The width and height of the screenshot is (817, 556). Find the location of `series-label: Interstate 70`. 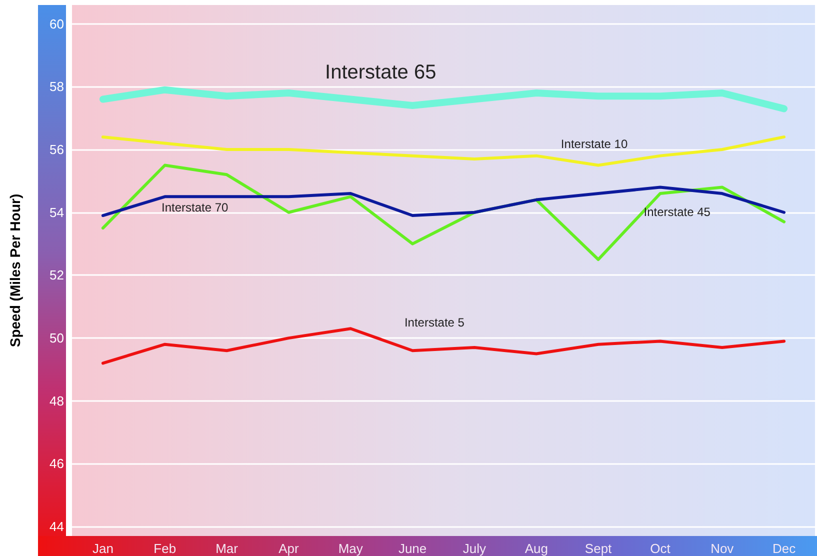

series-label: Interstate 70 is located at coordinates (195, 207).